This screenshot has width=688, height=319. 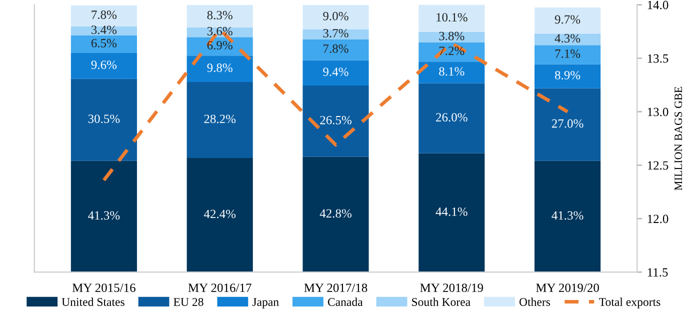 I want to click on data-label: 8.3%, so click(x=219, y=15).